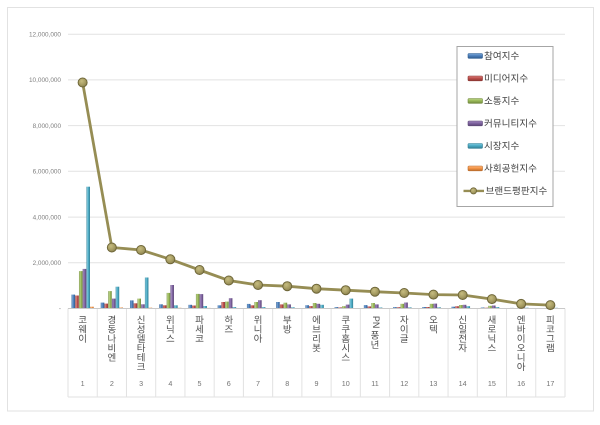  Describe the element at coordinates (47, 263) in the screenshot. I see `svg-text: 2,000,000` at that location.